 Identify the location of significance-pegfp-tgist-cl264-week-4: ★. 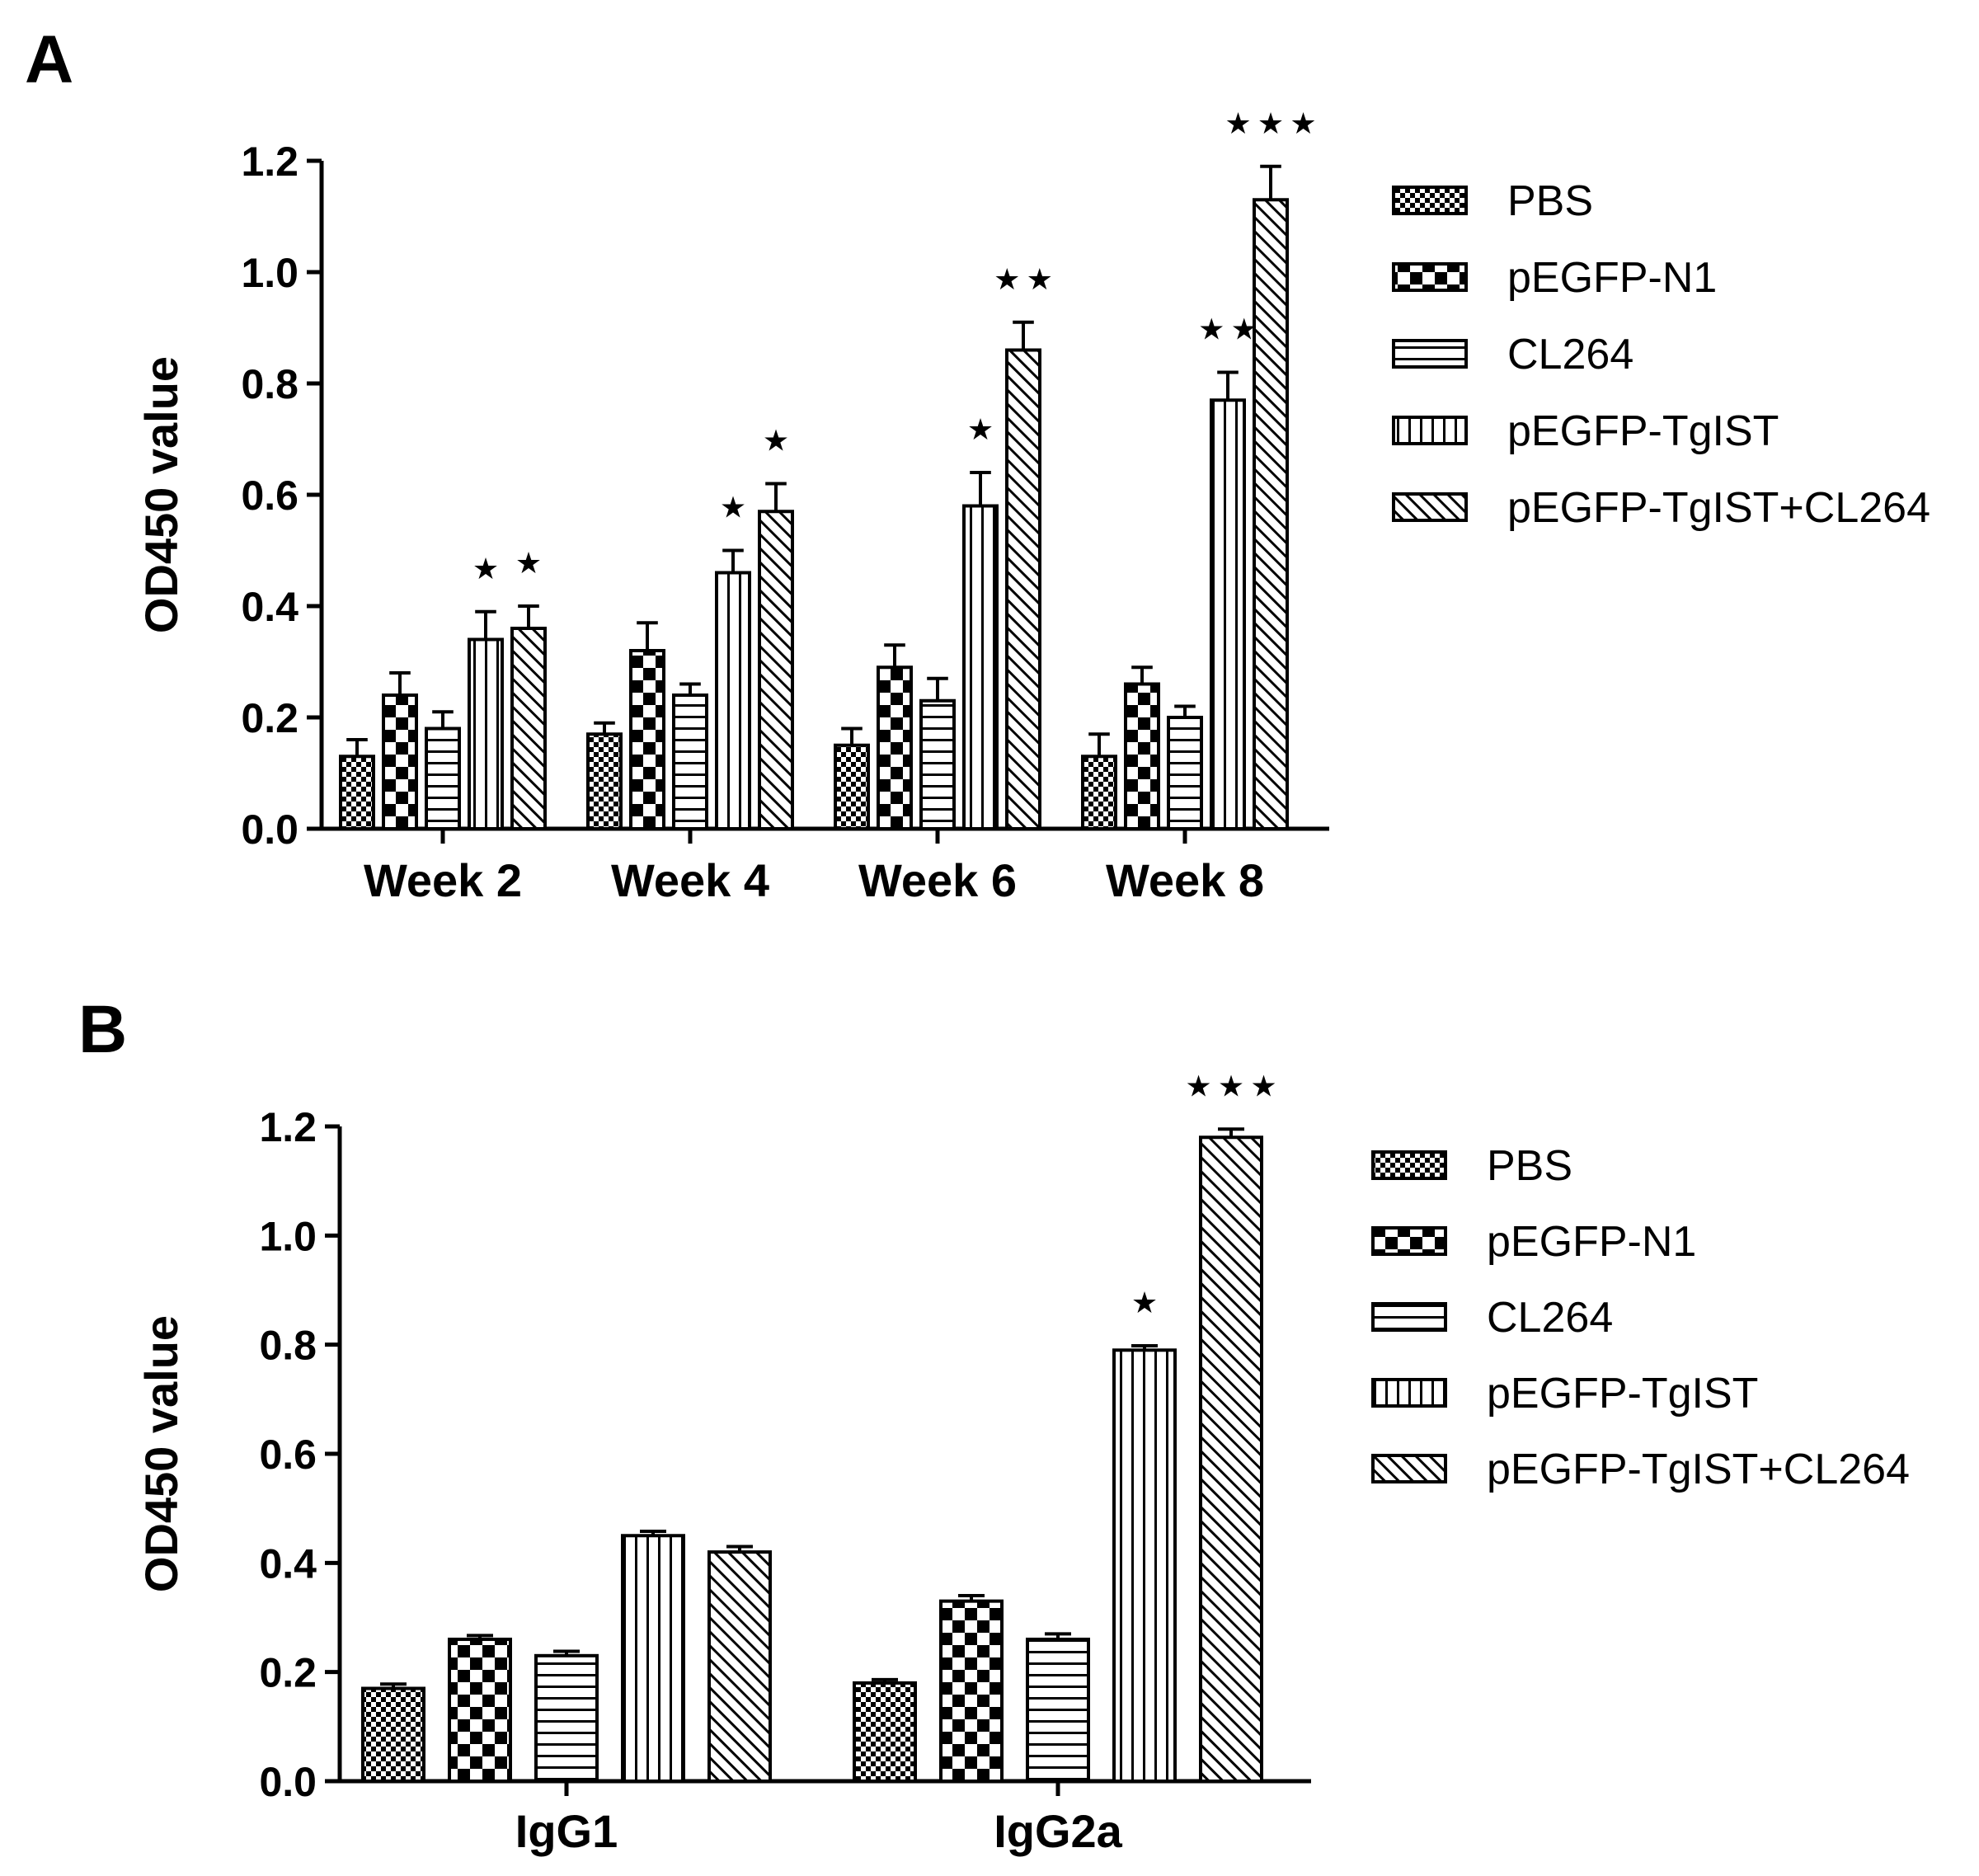
(776, 441).